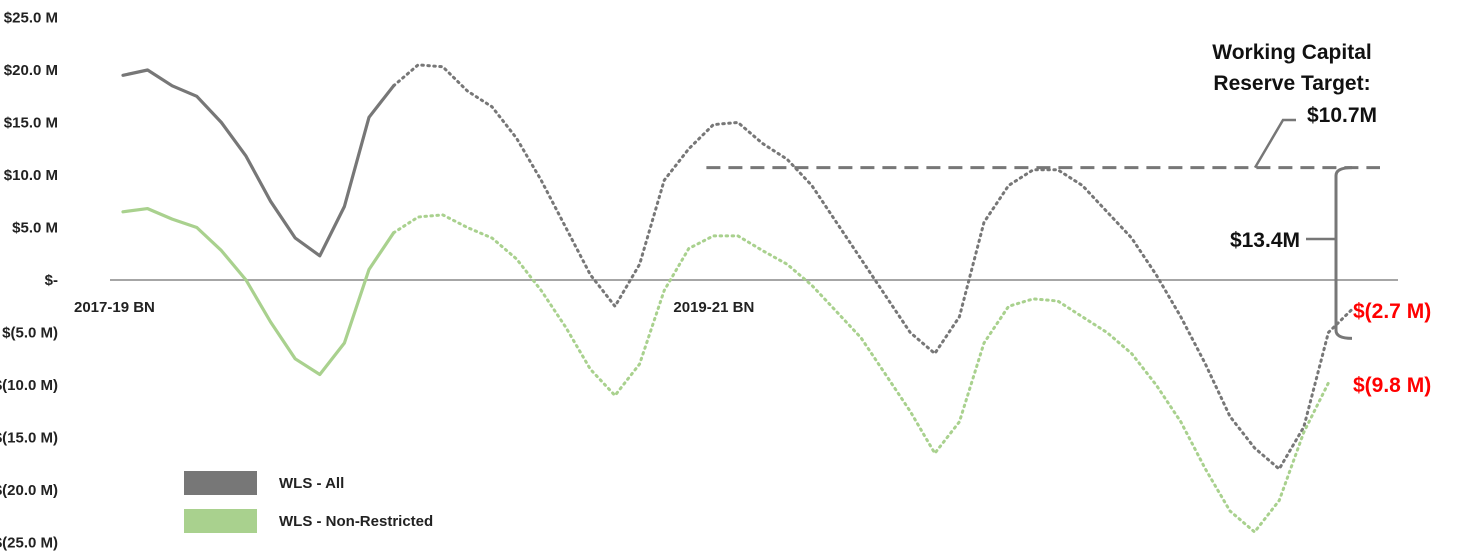 This screenshot has height=552, width=1460. I want to click on end-label-all: $(2.7 M), so click(1392, 311).